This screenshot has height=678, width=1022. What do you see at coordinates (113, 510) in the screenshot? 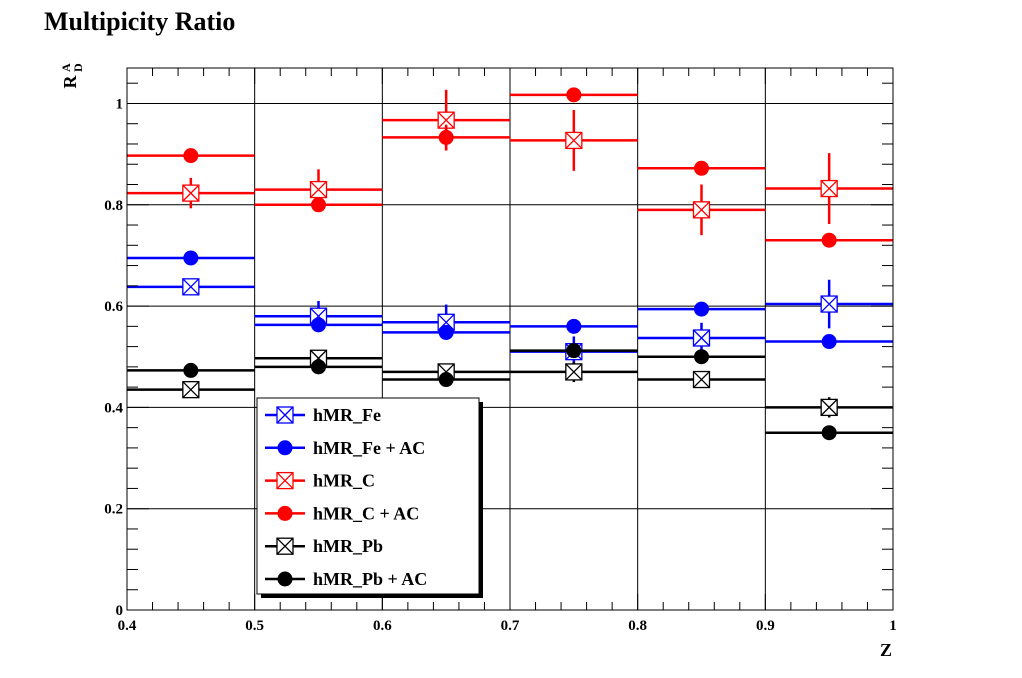
I see `y-tick-label: 0.2` at bounding box center [113, 510].